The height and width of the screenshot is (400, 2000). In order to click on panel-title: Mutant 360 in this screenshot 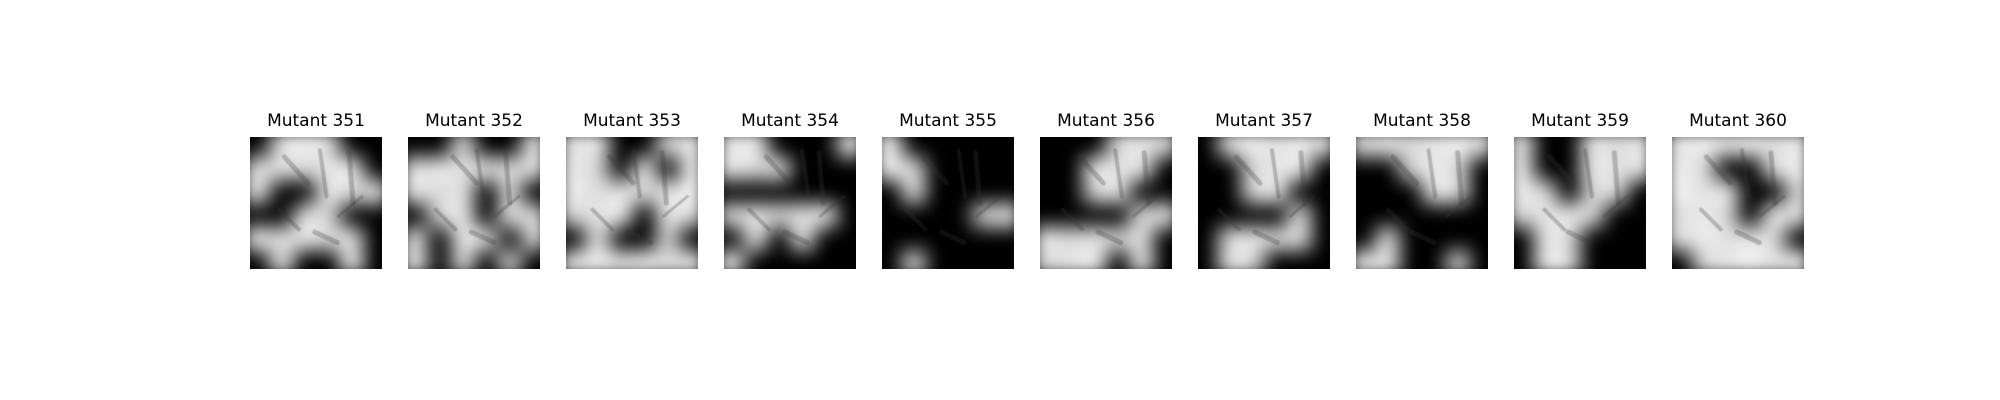, I will do `click(1738, 121)`.